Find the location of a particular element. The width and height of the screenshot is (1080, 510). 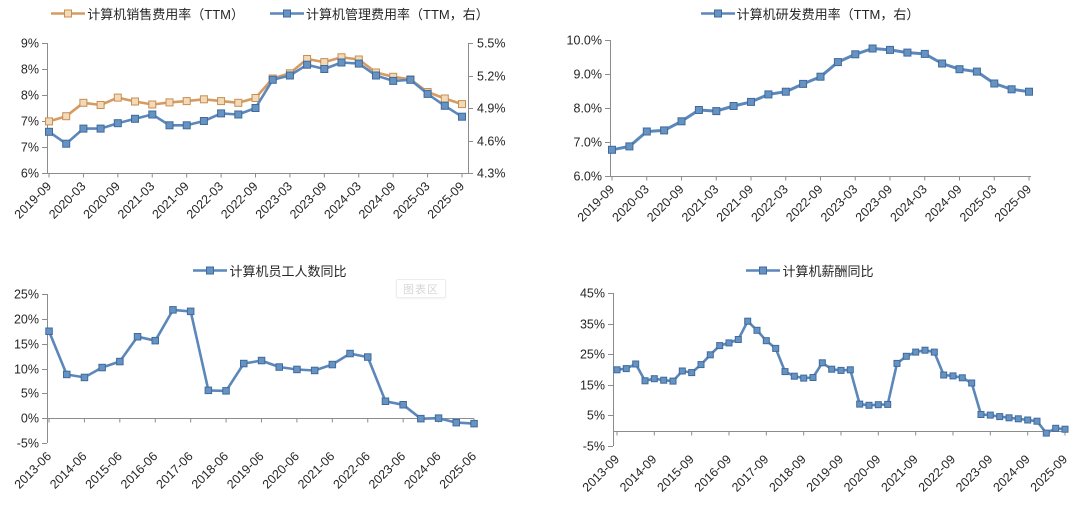

tick-label: 4.9% is located at coordinates (491, 109).